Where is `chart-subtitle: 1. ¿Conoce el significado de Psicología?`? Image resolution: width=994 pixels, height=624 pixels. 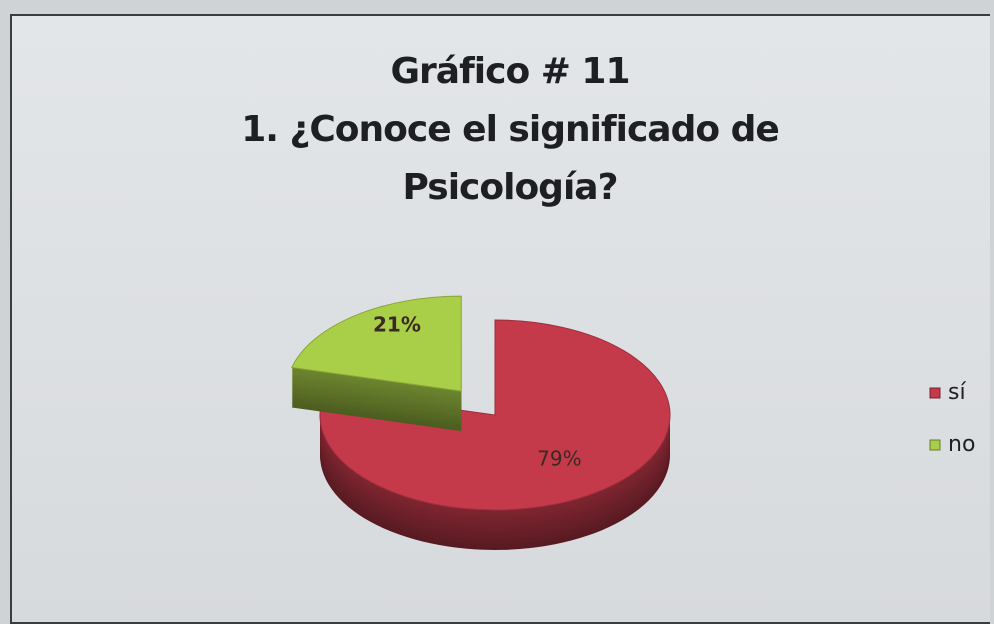
chart-subtitle: 1. ¿Conoce el significado de Psicología? is located at coordinates (510, 158).